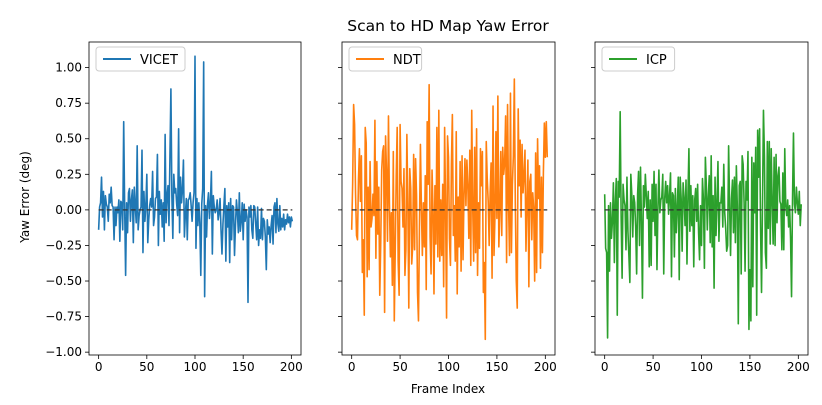 The height and width of the screenshot is (405, 822). What do you see at coordinates (68, 174) in the screenshot?
I see `y-tick-label: 0.25` at bounding box center [68, 174].